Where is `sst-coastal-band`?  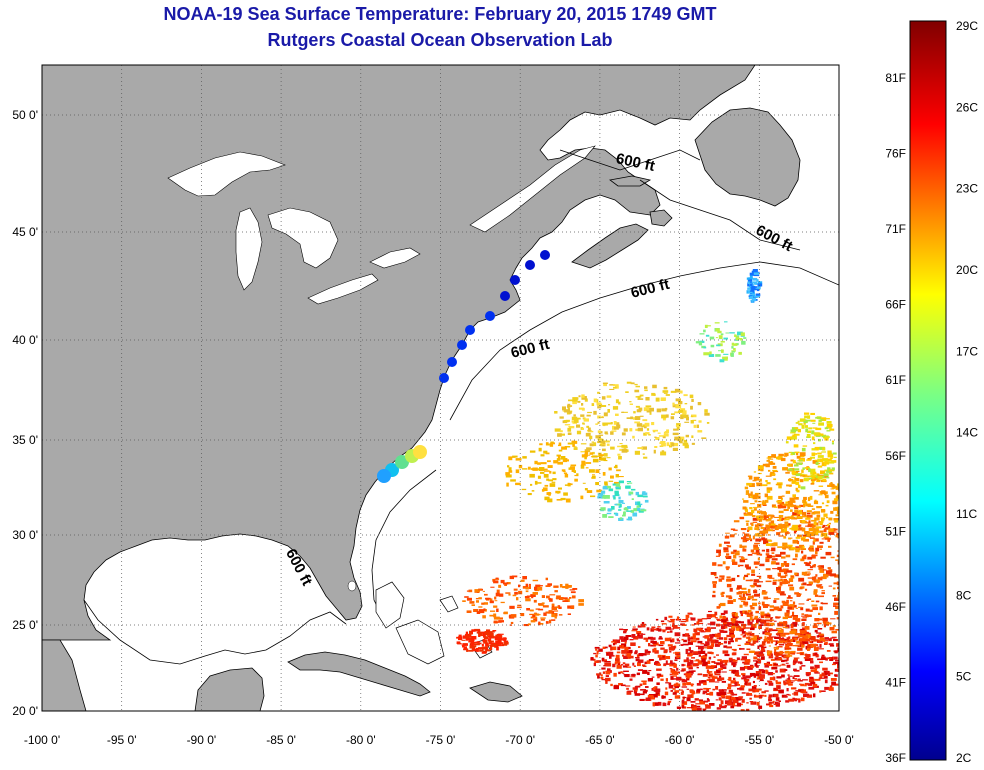 sst-coastal-band is located at coordinates (545, 255).